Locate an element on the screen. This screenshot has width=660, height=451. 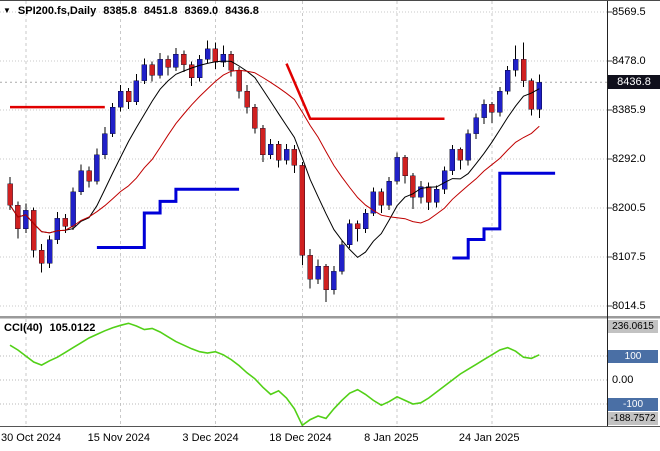
indicator-extreme-badge: -188.7572 is located at coordinates (633, 418).